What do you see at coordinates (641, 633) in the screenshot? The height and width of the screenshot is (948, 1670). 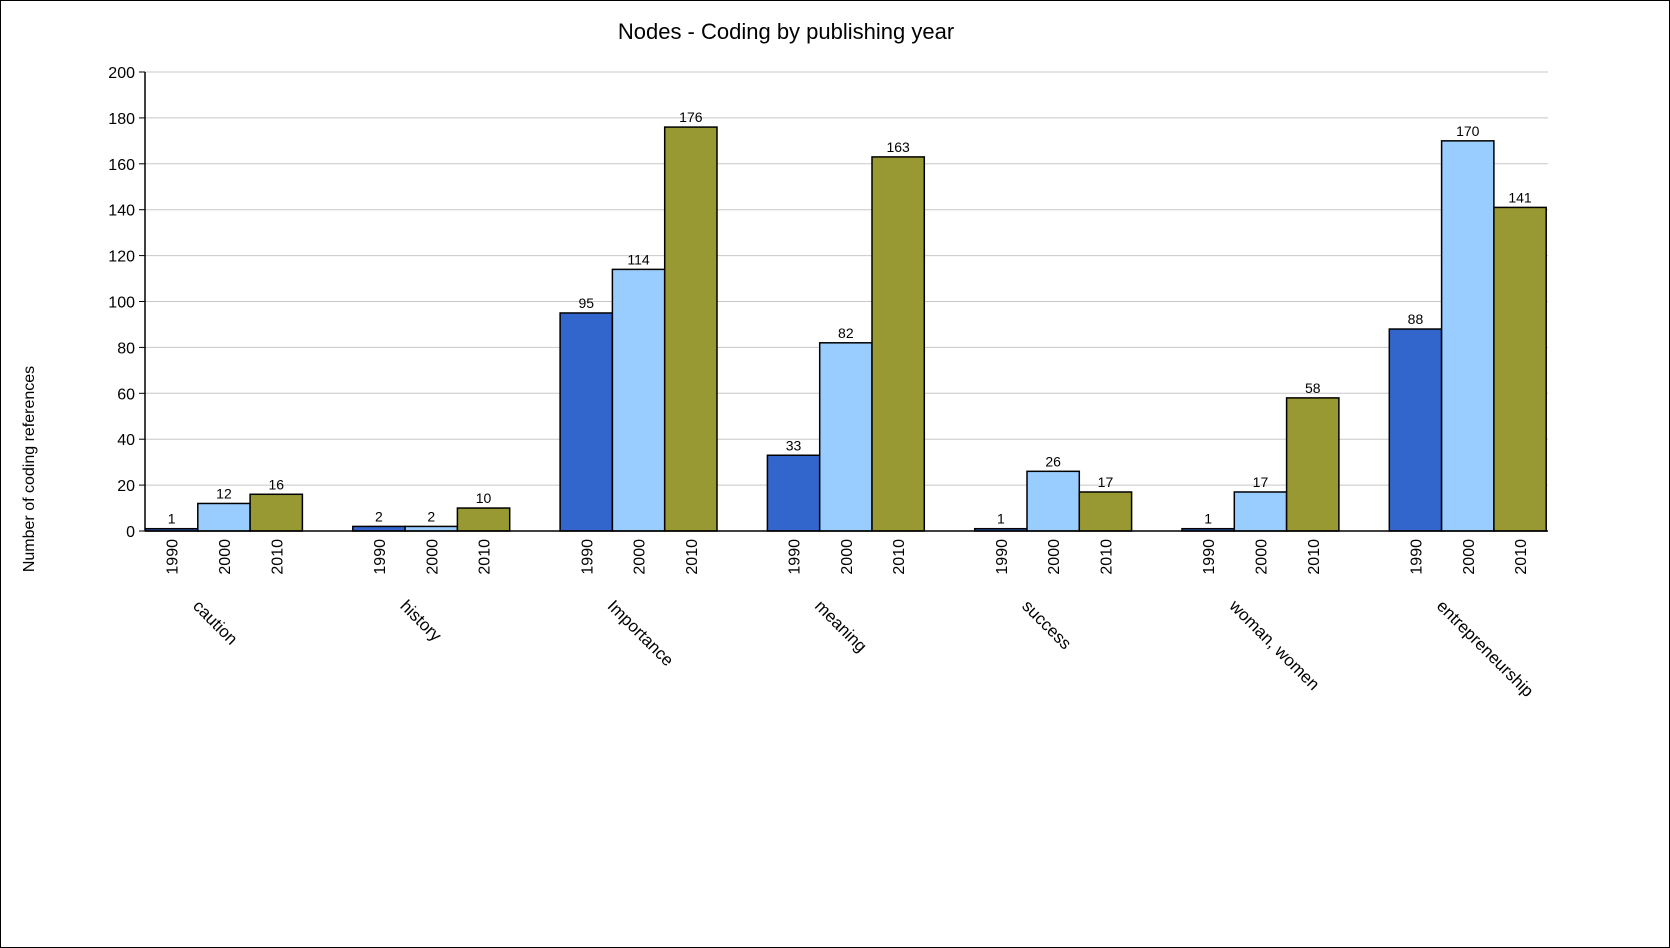 I see `category-label: Importance` at bounding box center [641, 633].